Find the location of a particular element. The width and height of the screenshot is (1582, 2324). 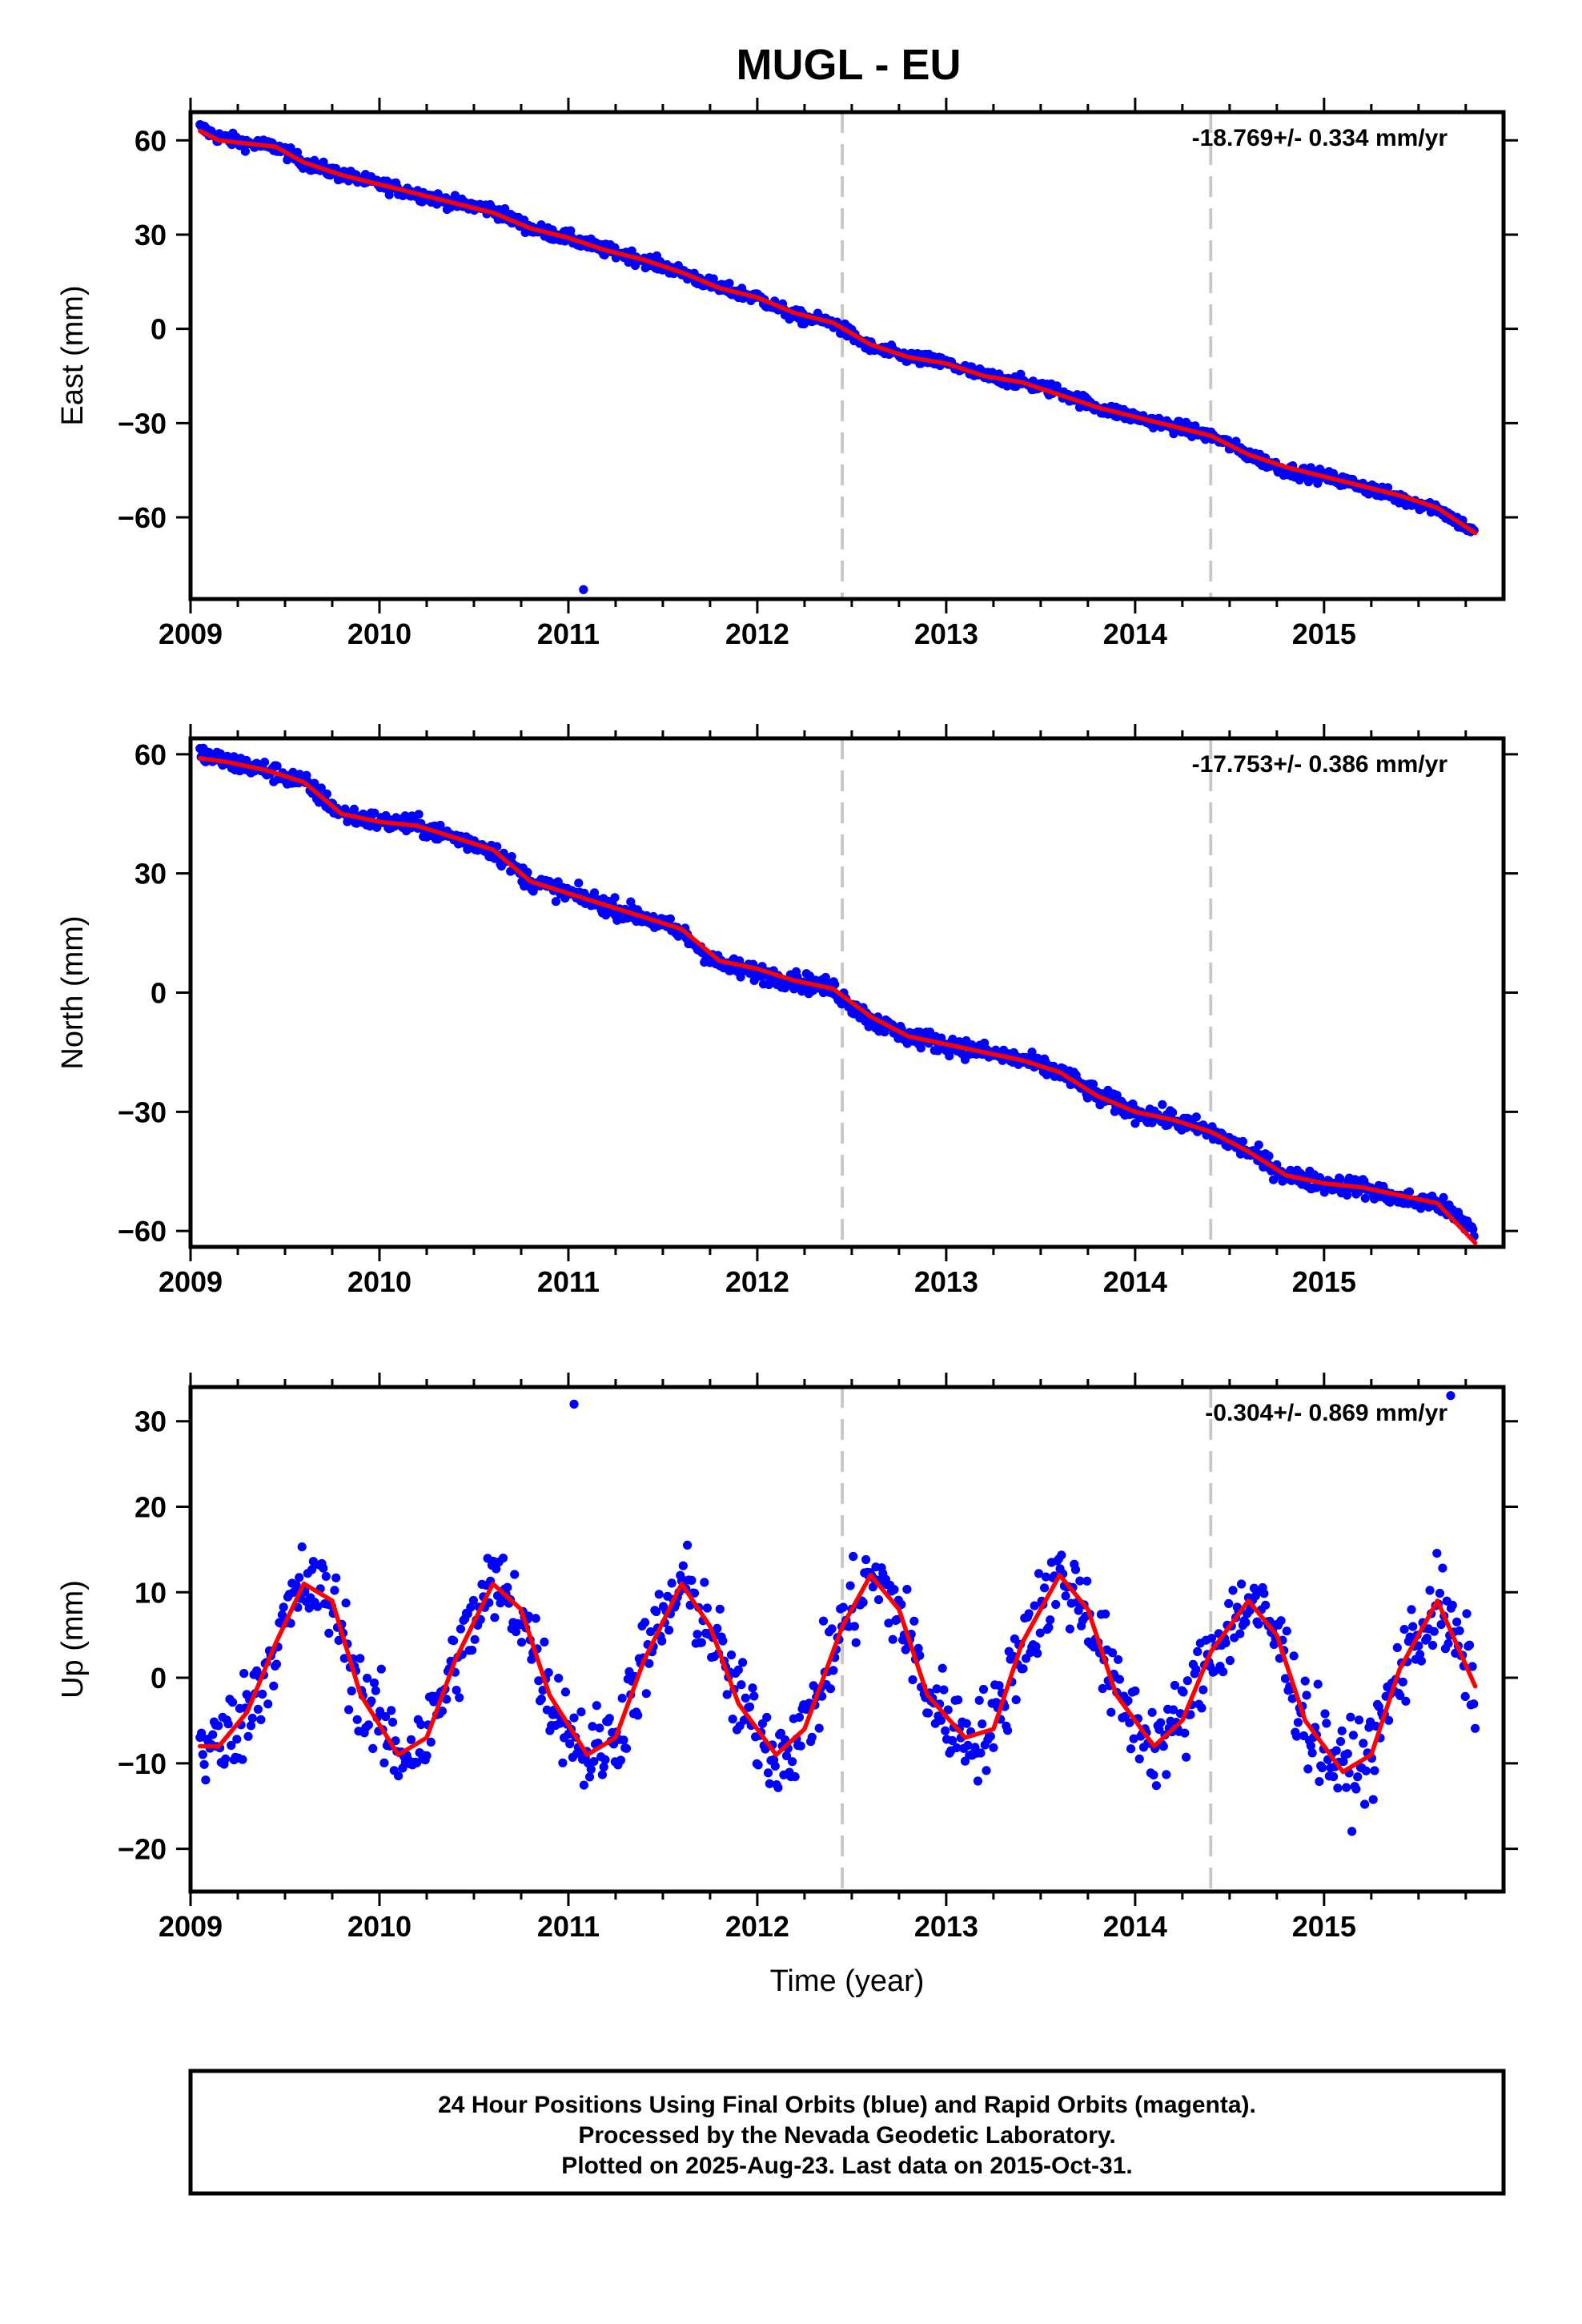

x-tick-label: 2011 is located at coordinates (568, 633).